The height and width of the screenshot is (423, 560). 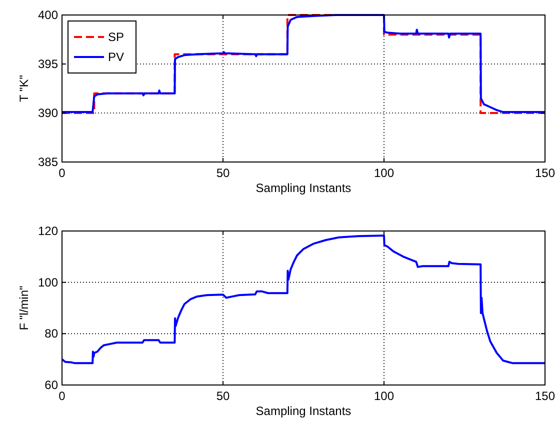 What do you see at coordinates (24, 308) in the screenshot?
I see `y-axis-title: F "l/min"` at bounding box center [24, 308].